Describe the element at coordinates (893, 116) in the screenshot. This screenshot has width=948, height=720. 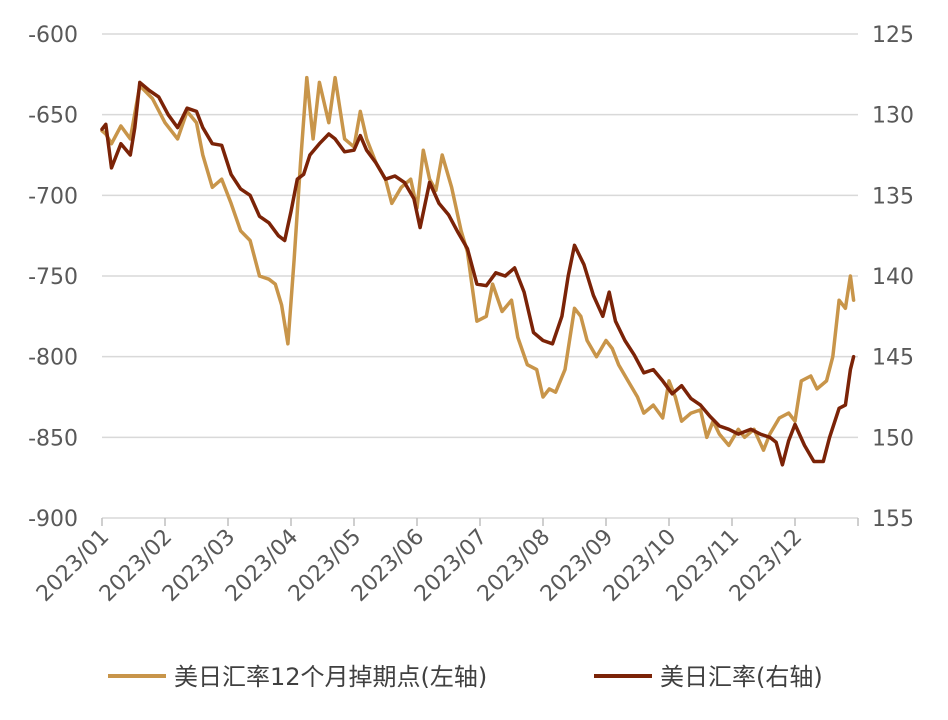
I see `right-y-tick-label: 130` at that location.